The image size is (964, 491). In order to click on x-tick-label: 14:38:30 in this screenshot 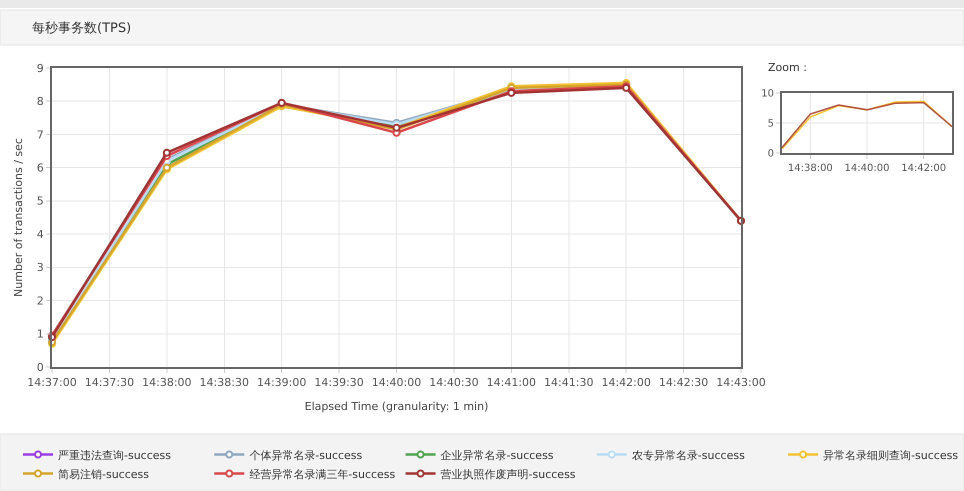, I will do `click(224, 383)`.